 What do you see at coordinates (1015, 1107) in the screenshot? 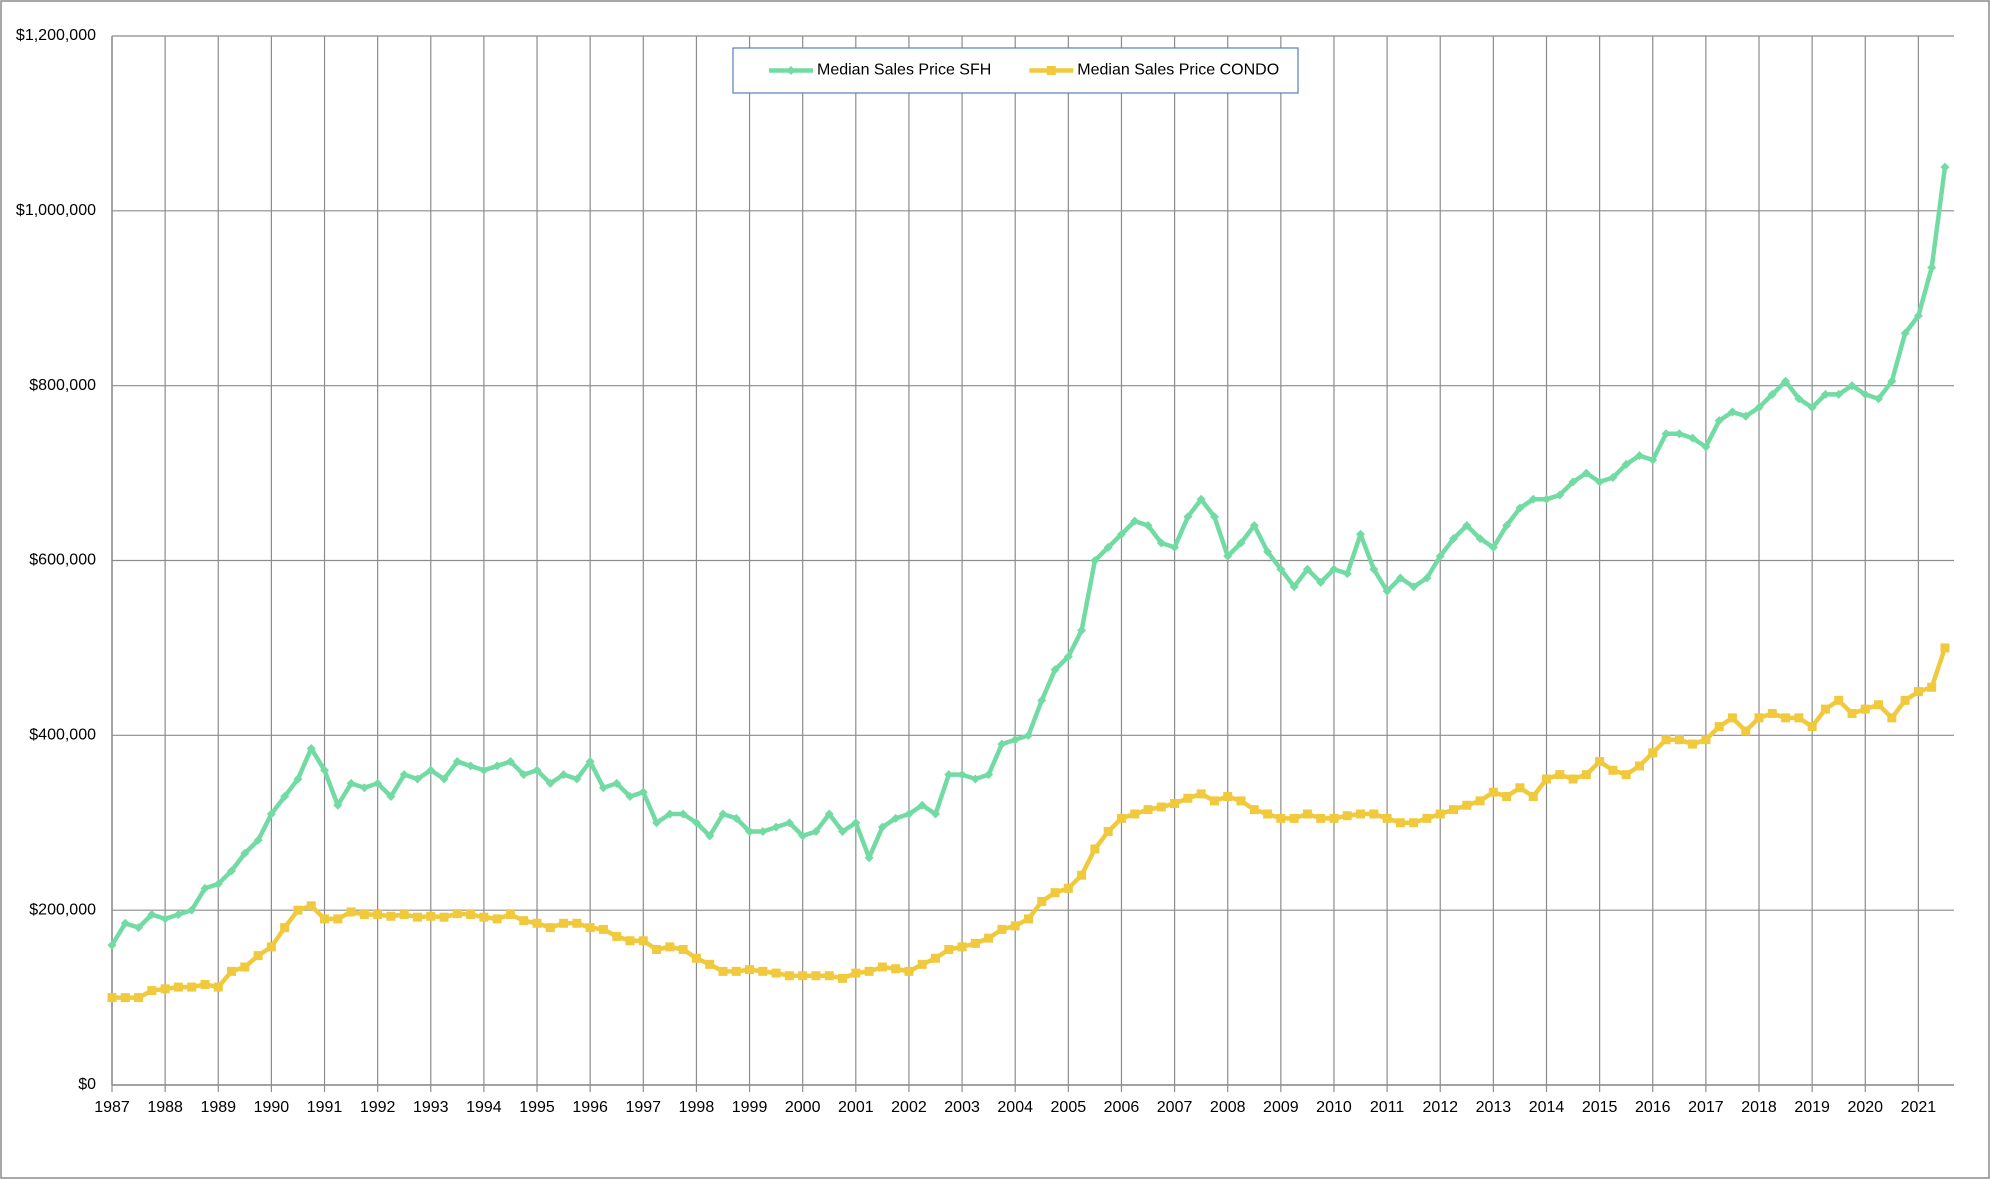
I see `x-tick-label: 2004` at bounding box center [1015, 1107].